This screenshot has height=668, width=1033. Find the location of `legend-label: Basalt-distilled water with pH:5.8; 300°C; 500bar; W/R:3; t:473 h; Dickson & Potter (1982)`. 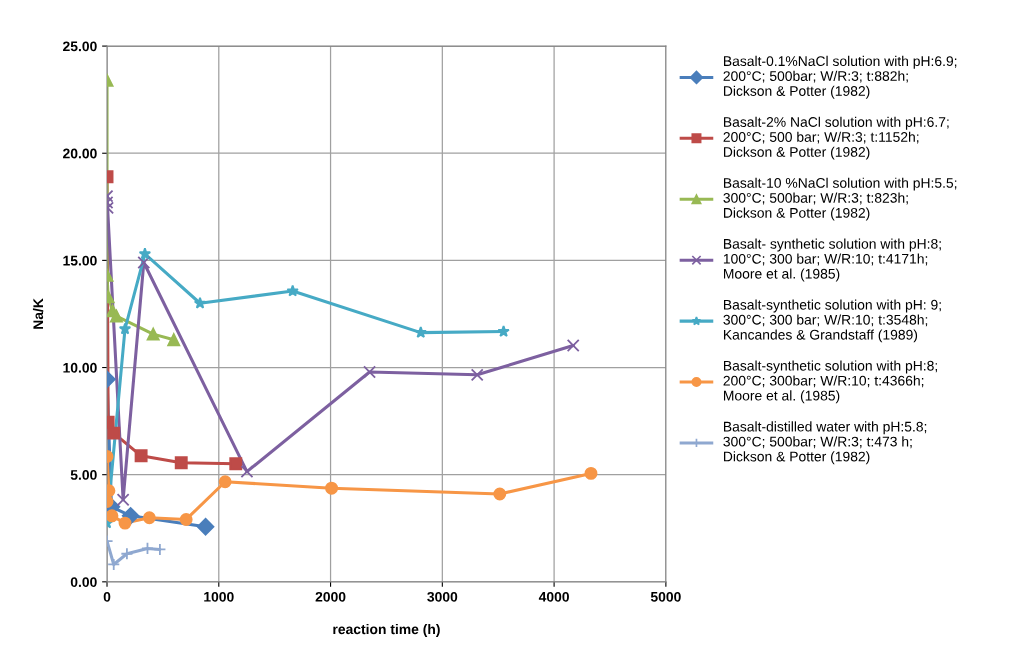

legend-label: Basalt-distilled water with pH:5.8; 300°C; 500bar; W/R:3; t:473 h; Dickson & Potter (1982) is located at coordinates (825, 443).